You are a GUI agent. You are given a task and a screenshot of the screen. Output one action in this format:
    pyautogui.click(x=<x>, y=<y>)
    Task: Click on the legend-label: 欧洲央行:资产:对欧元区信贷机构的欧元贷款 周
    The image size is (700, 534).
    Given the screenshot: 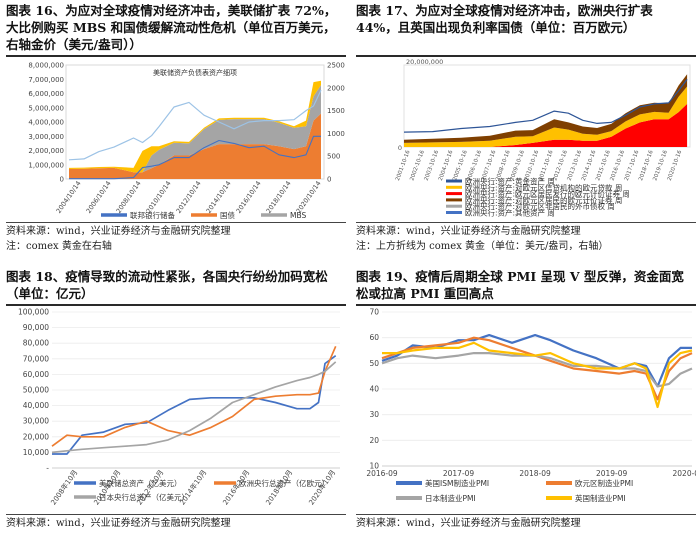 What is the action you would take?
    pyautogui.click(x=543, y=187)
    